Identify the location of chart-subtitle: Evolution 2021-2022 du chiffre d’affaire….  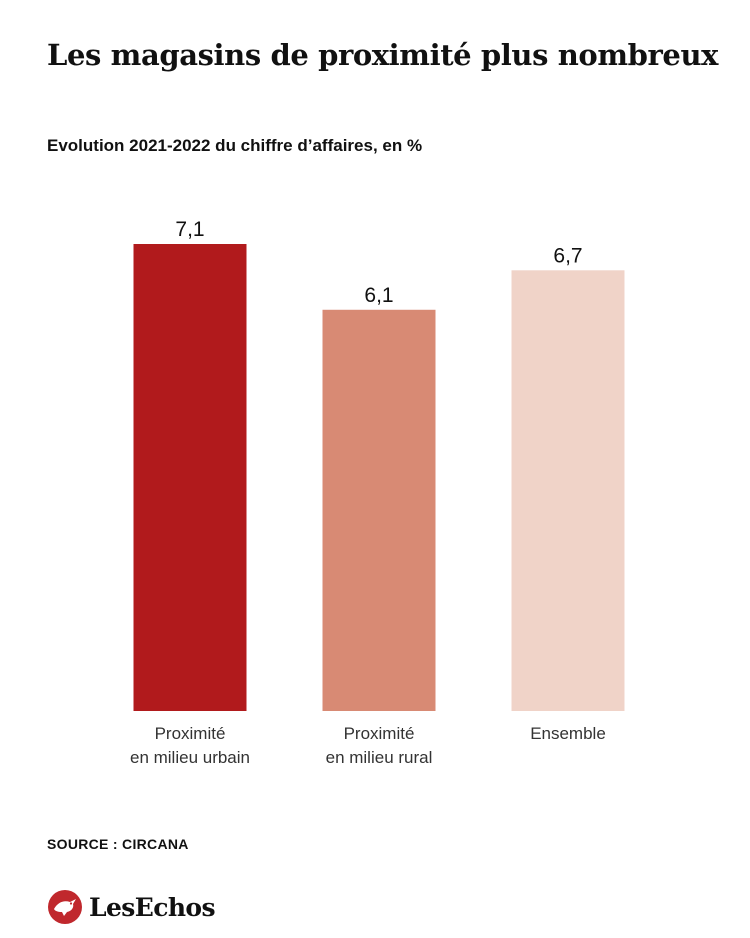
(235, 145).